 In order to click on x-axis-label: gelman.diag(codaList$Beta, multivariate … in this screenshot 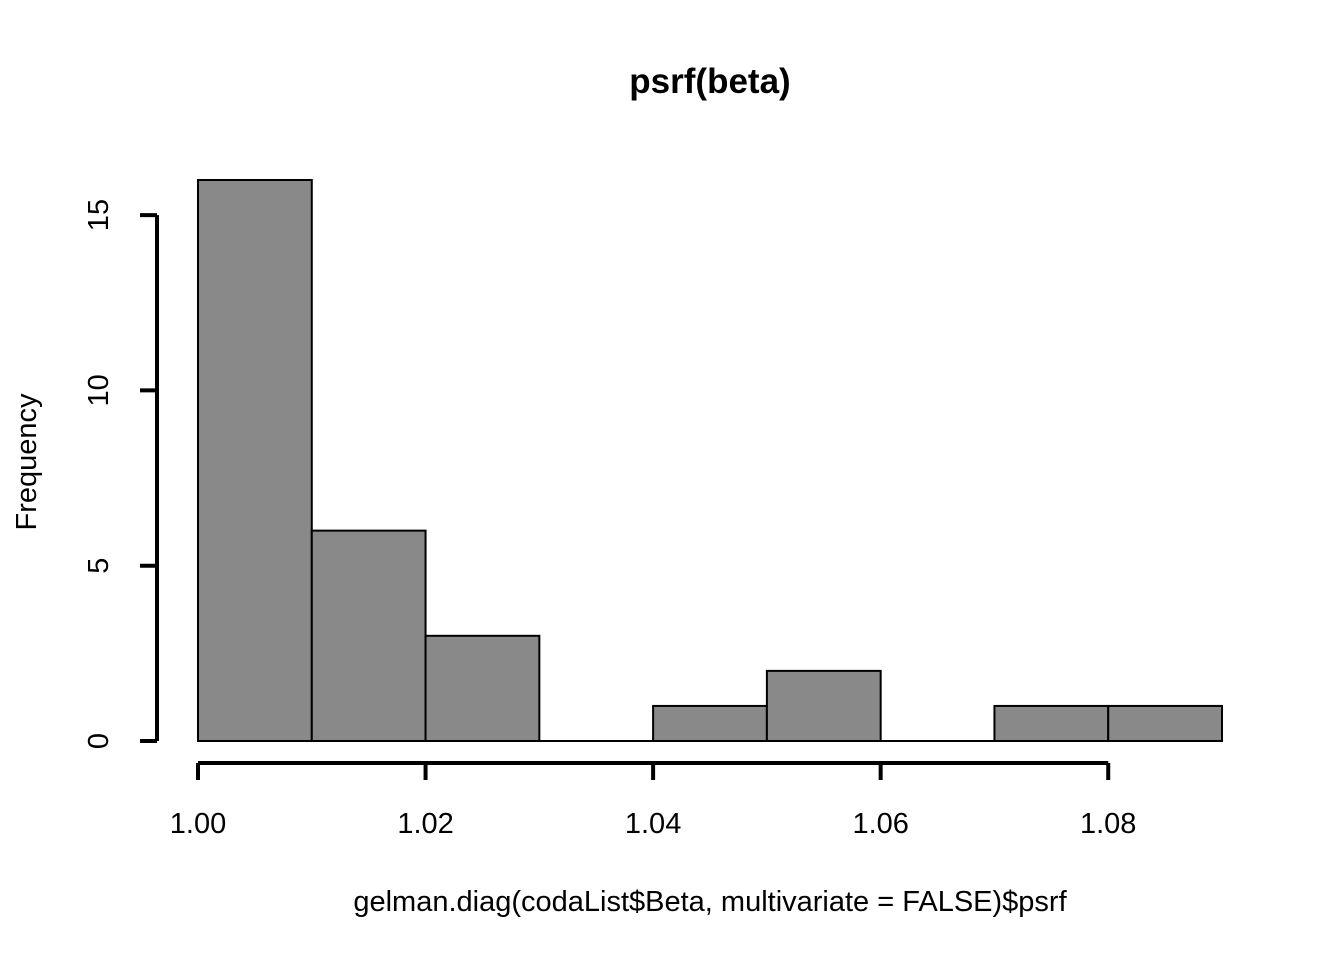, I will do `click(710, 902)`.